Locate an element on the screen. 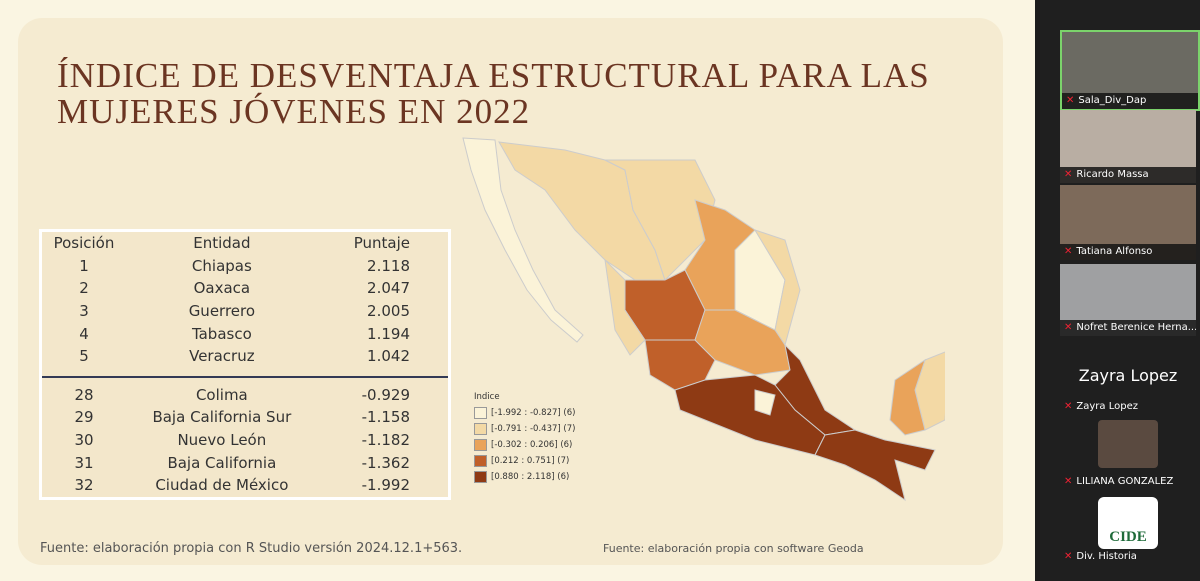 Image resolution: width=1200 pixels, height=581 pixels. table-cell: 2.118 is located at coordinates (388, 265).